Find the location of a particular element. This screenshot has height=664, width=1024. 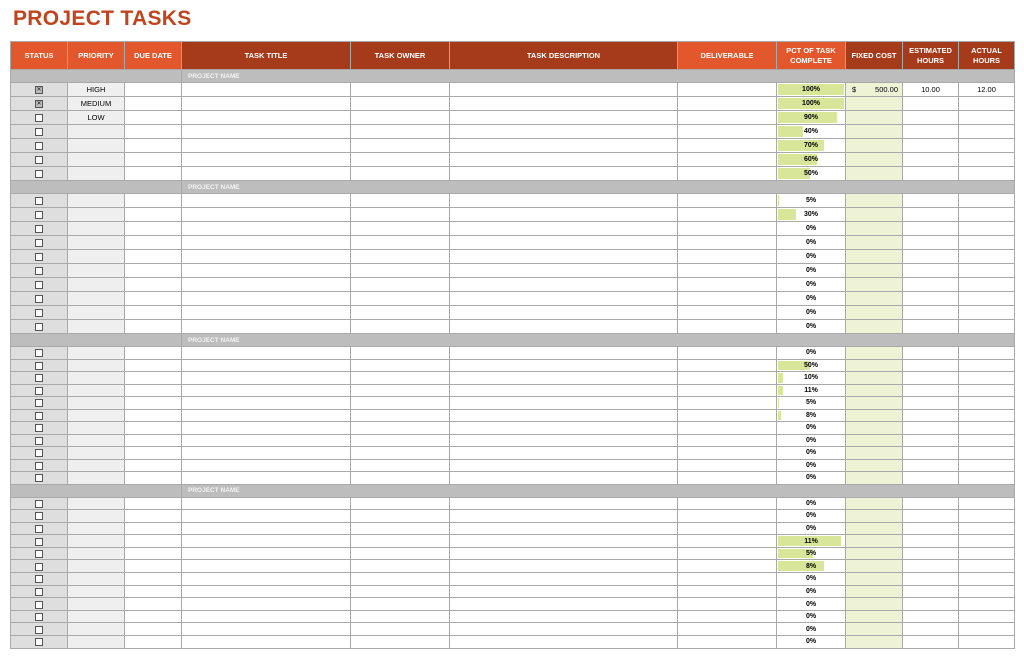

estimated-hours-cell: 10.00 is located at coordinates (930, 89).